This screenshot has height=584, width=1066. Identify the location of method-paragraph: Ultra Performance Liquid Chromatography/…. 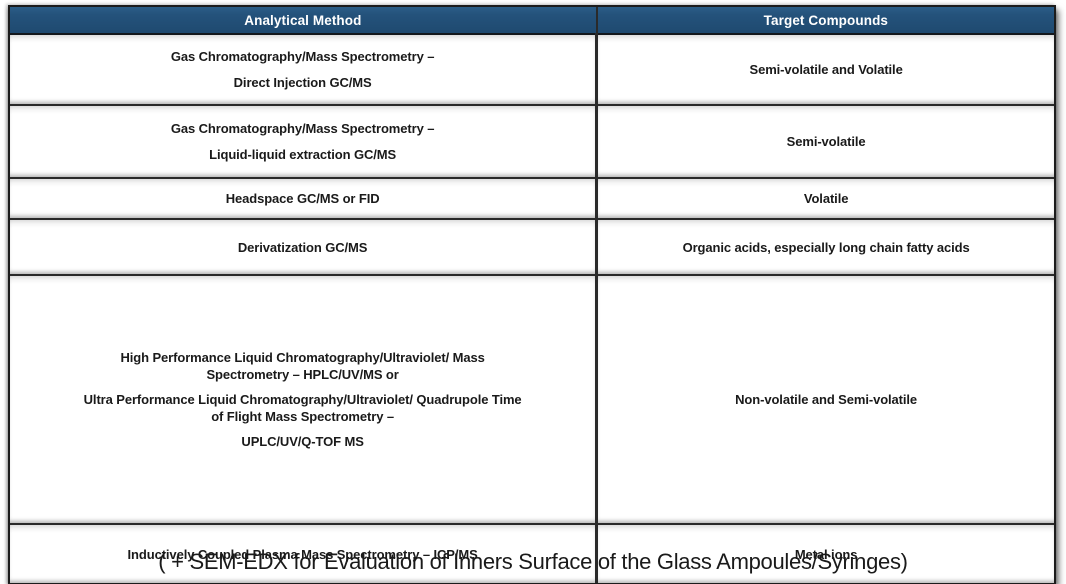
(302, 408).